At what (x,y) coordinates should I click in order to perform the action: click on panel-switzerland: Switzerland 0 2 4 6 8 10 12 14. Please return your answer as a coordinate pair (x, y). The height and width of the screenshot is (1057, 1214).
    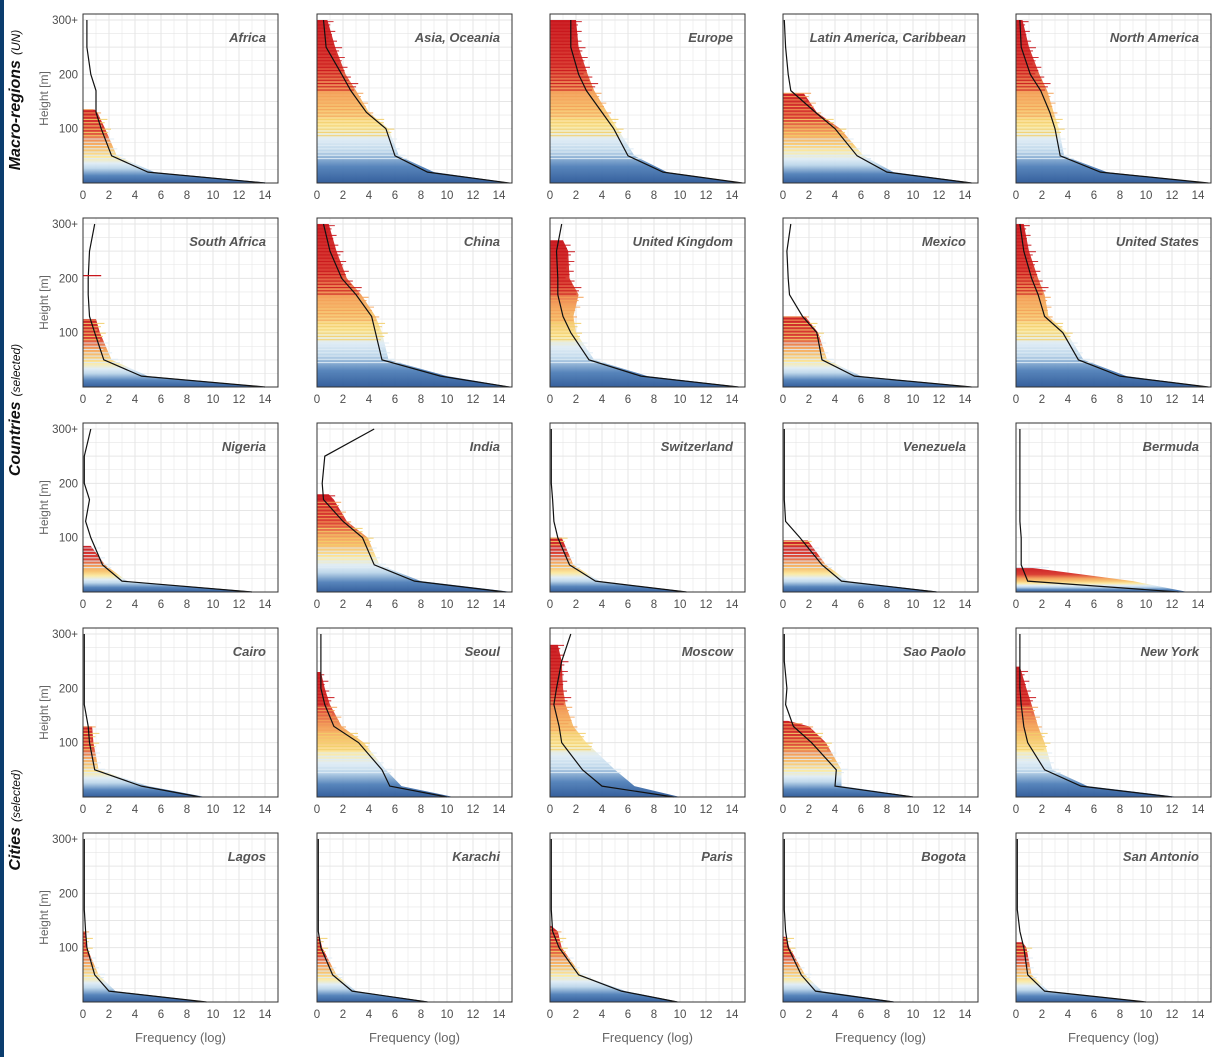
    Looking at the image, I should click on (646, 516).